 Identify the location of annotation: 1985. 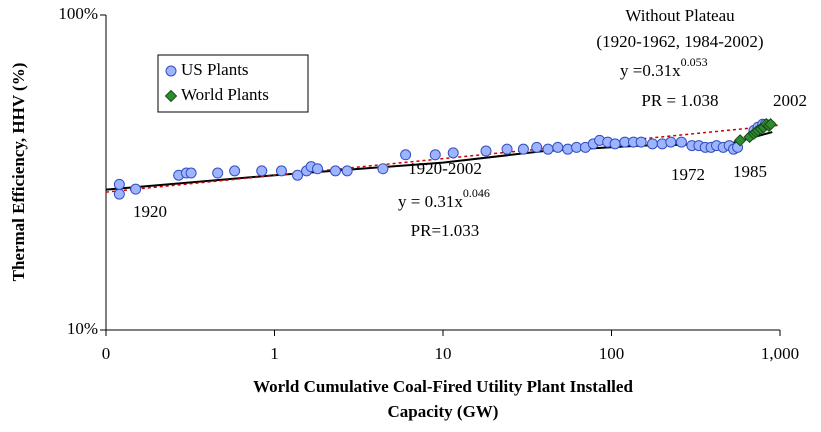
(750, 171).